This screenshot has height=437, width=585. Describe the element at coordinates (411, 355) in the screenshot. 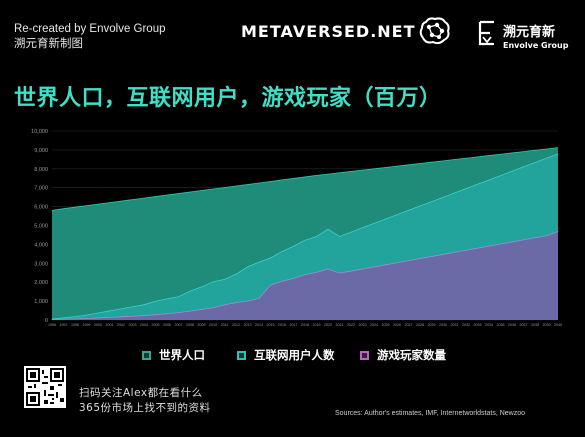

I see `legend-label-gamers: 游戏玩家数量` at that location.